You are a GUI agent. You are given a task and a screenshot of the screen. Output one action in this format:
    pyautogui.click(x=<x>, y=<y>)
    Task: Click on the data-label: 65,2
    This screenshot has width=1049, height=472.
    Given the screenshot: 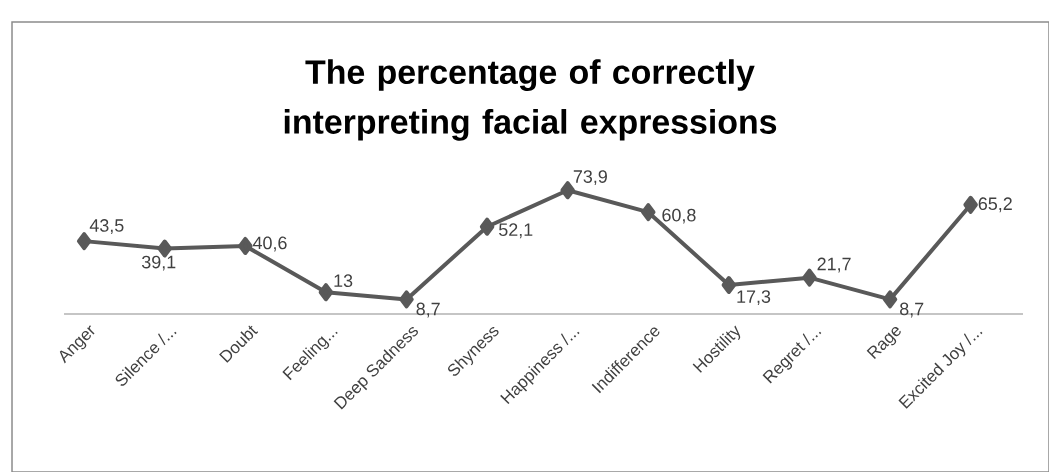 What is the action you would take?
    pyautogui.click(x=995, y=205)
    